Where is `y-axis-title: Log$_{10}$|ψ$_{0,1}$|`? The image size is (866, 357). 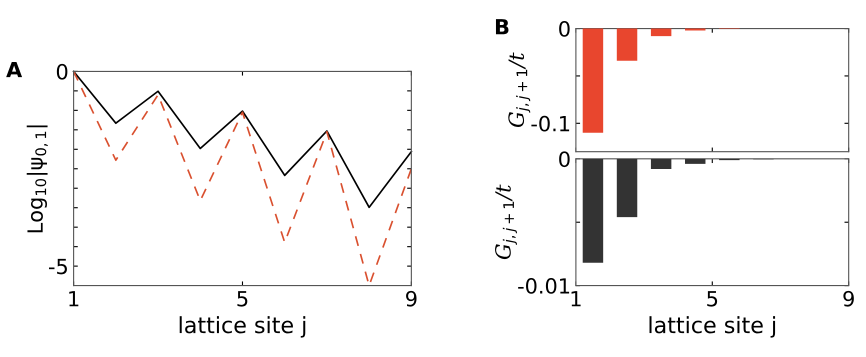
y-axis-title: Log$_{10}$|ψ$_{0,1}$| is located at coordinates (37, 178).